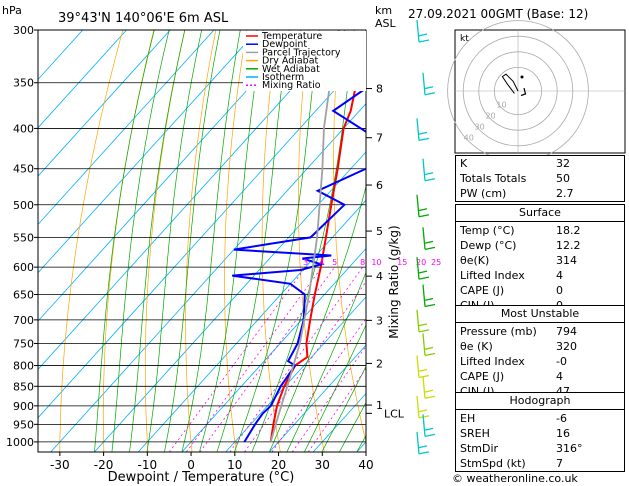 The height and width of the screenshot is (486, 629). What do you see at coordinates (522, 77) in the screenshot?
I see `storm-motion-point` at bounding box center [522, 77].